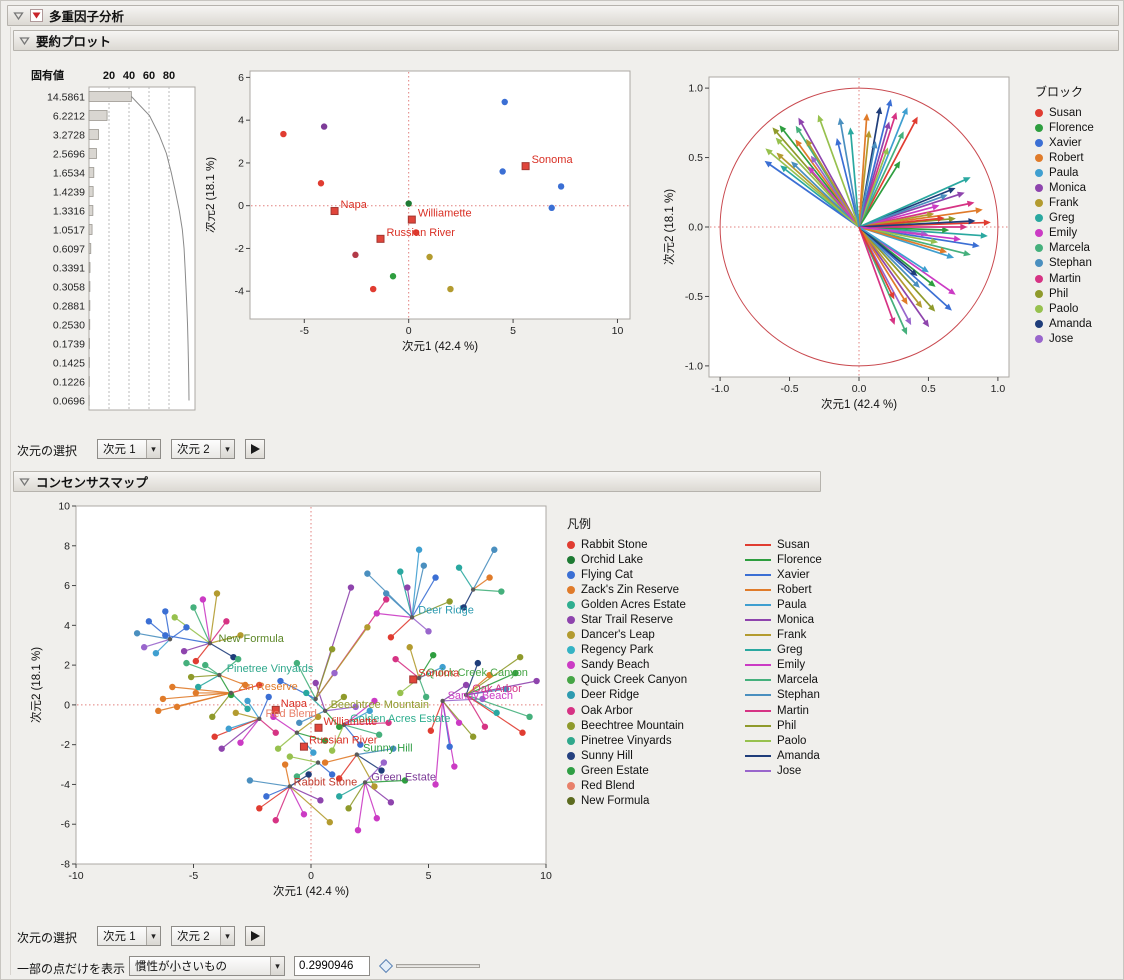 This screenshot has height=980, width=1124. Describe the element at coordinates (643, 725) in the screenshot. I see `legend-item-beechtree-mountain: Beechtree Mountain` at that location.